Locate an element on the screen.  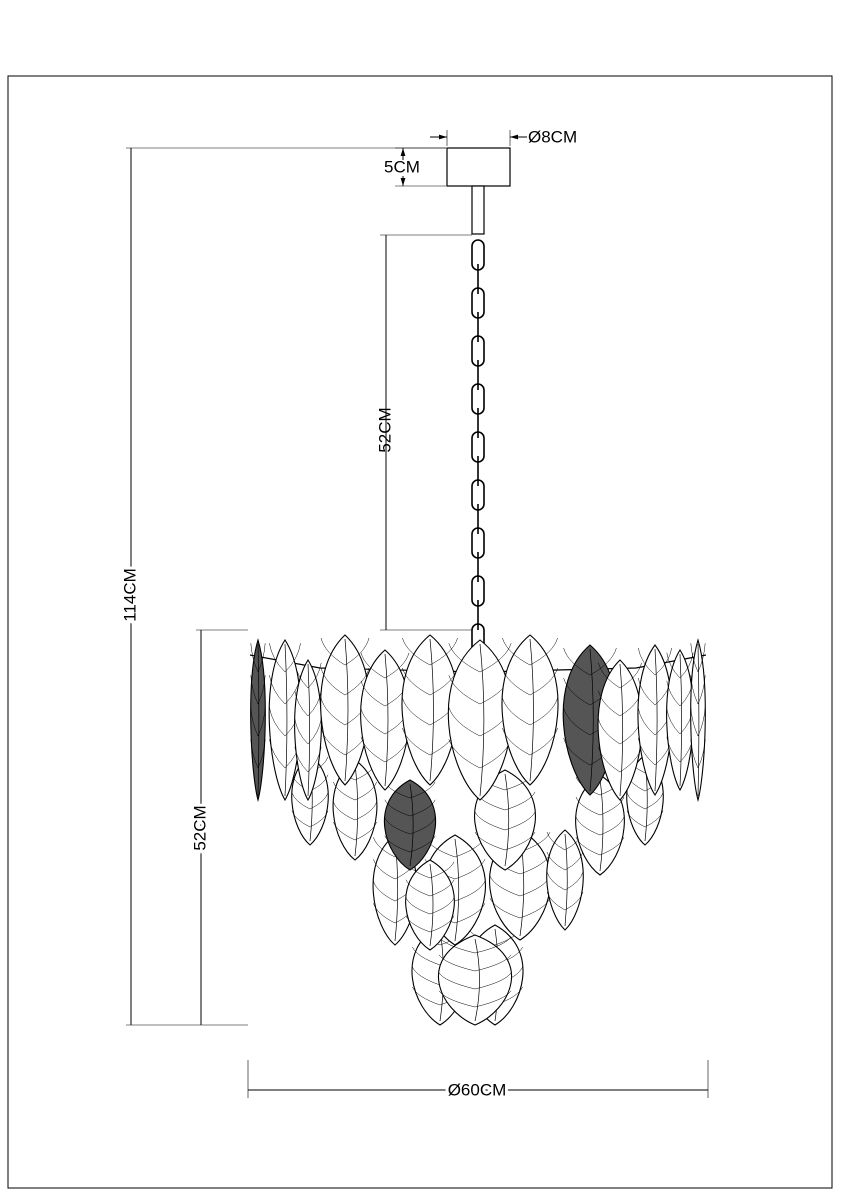
chain-length-dimension: 52CM is located at coordinates (423, 432).